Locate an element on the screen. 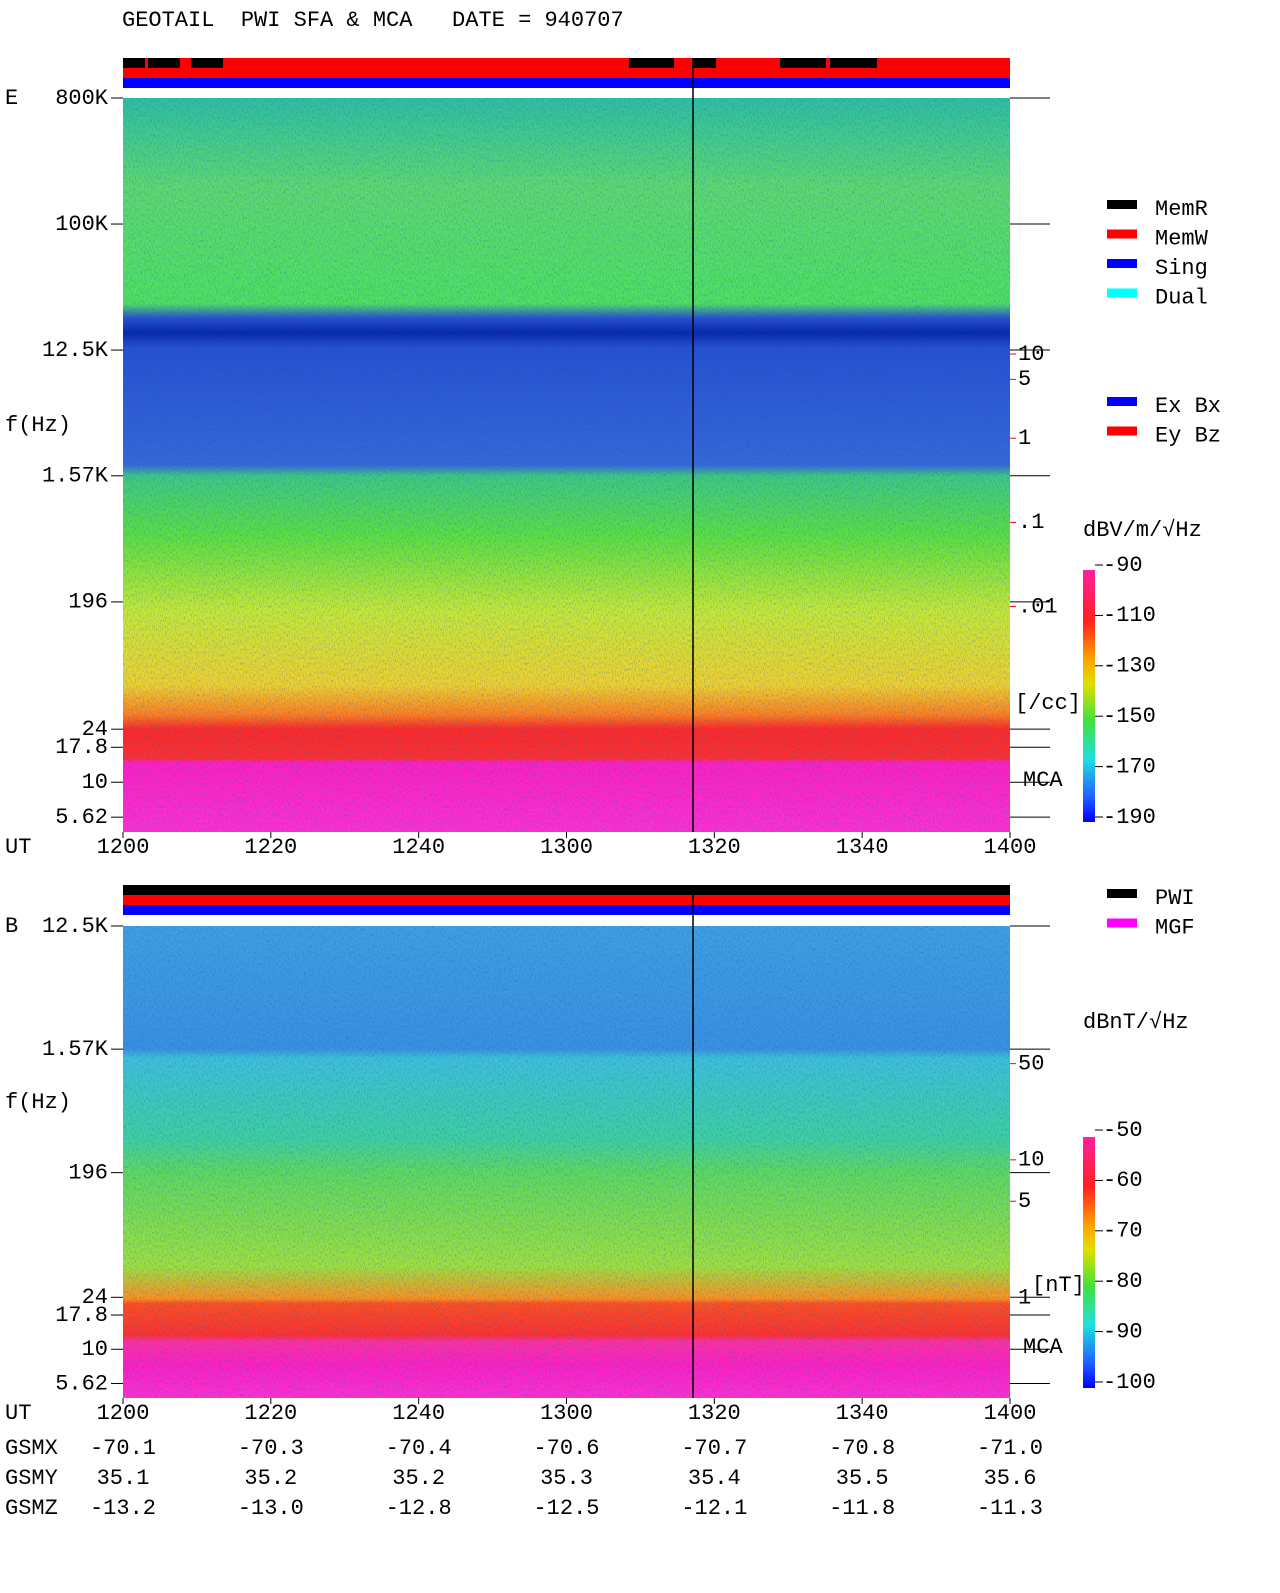 The image size is (1280, 1593). ephemeris-value: -70.8 is located at coordinates (862, 1448).